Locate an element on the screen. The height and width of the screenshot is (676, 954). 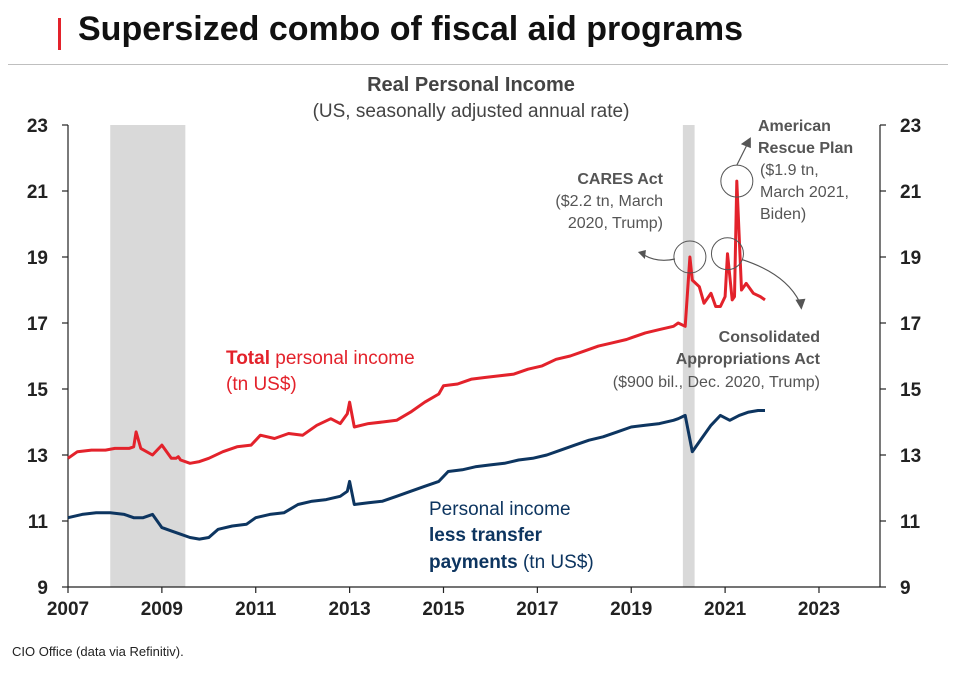
source-note: CIO Office (data via Refinitiv). is located at coordinates (98, 651).